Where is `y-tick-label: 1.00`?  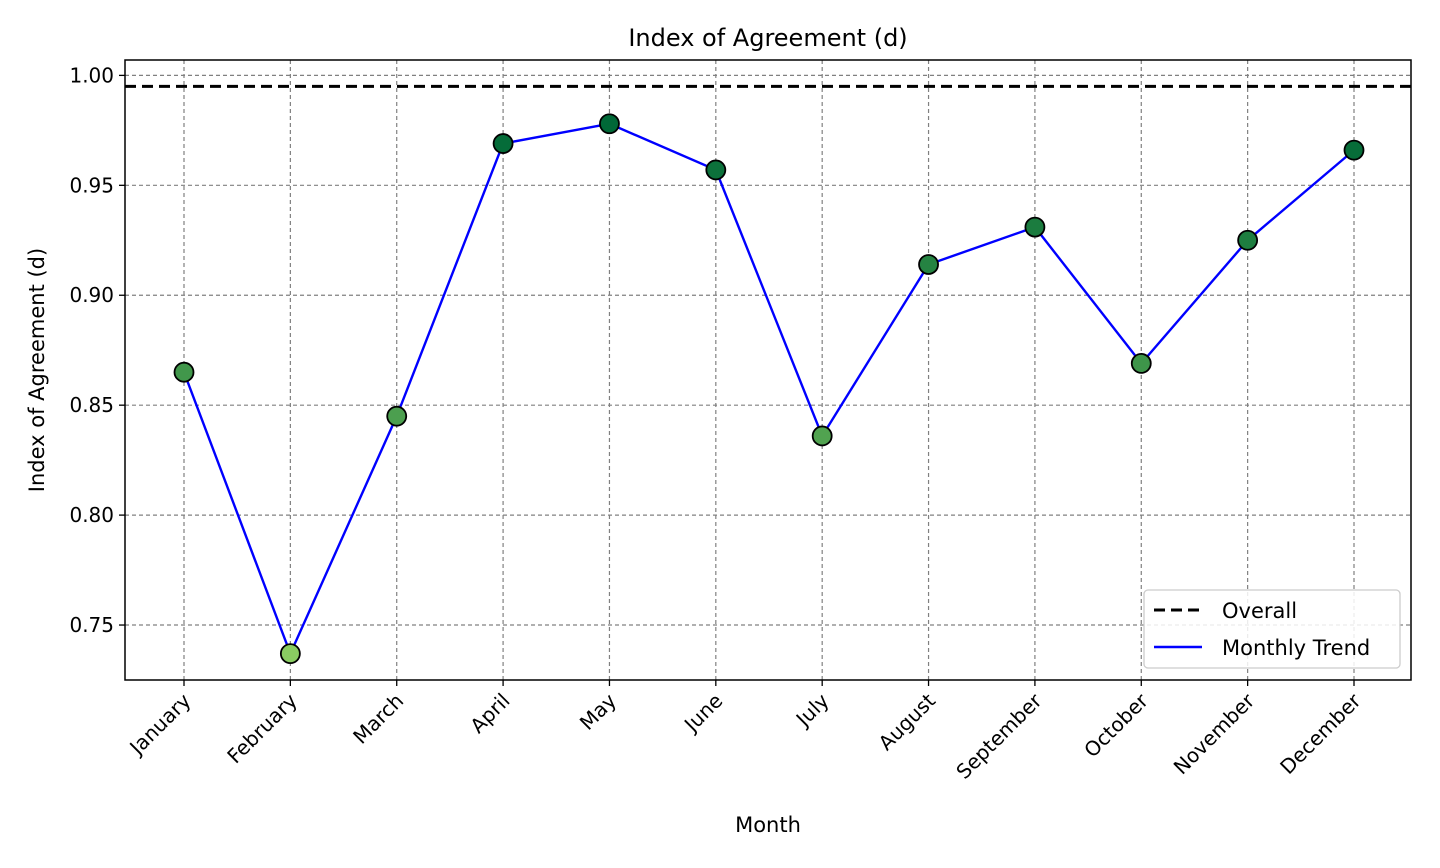
y-tick-label: 1.00 is located at coordinates (91, 75).